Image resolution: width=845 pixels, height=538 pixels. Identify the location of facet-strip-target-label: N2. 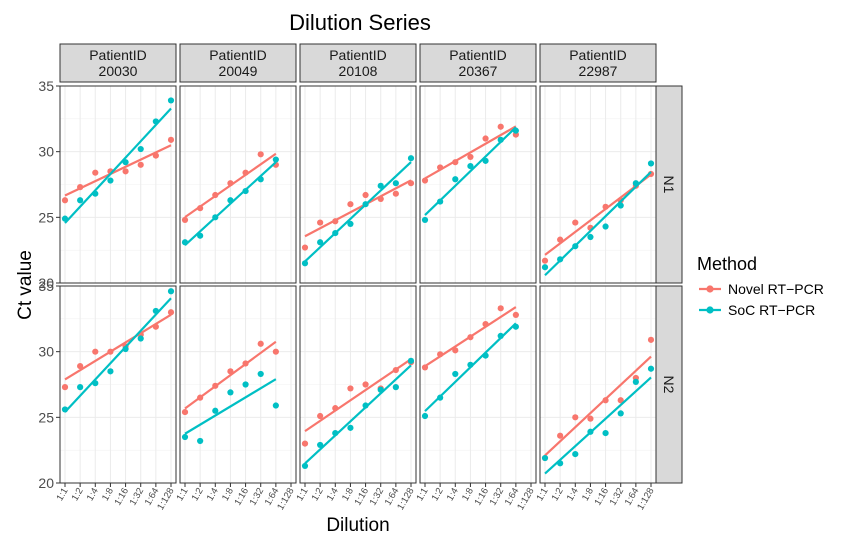
(669, 385).